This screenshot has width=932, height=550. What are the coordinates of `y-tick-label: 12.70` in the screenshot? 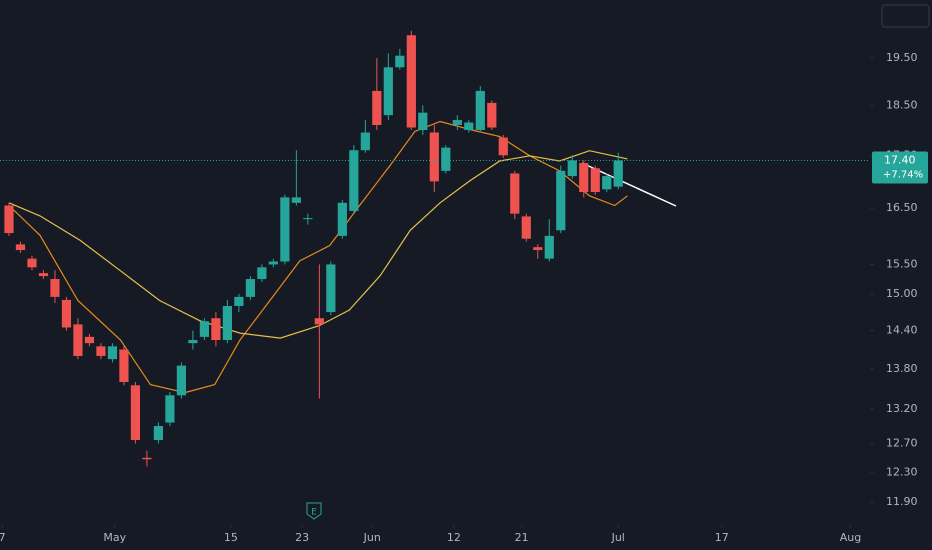 It's located at (902, 443).